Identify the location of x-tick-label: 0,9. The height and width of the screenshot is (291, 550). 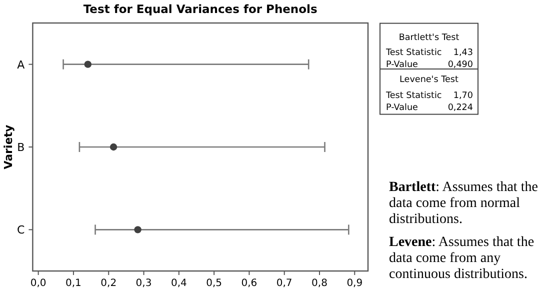
(354, 283).